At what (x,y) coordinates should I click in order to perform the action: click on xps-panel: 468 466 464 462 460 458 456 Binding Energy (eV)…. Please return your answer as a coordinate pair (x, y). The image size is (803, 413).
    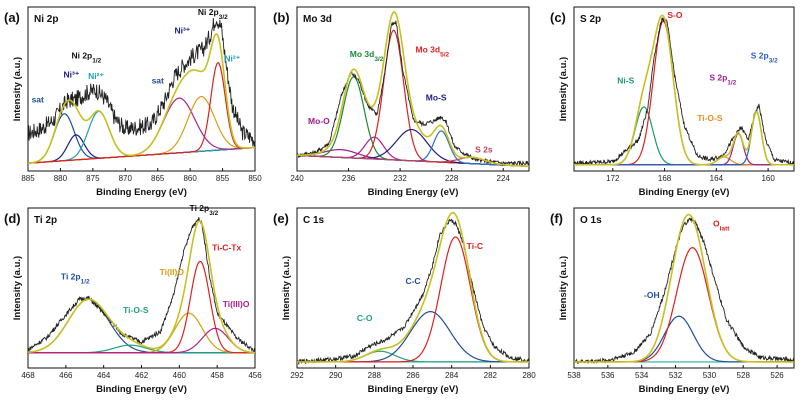
    Looking at the image, I should click on (133, 299).